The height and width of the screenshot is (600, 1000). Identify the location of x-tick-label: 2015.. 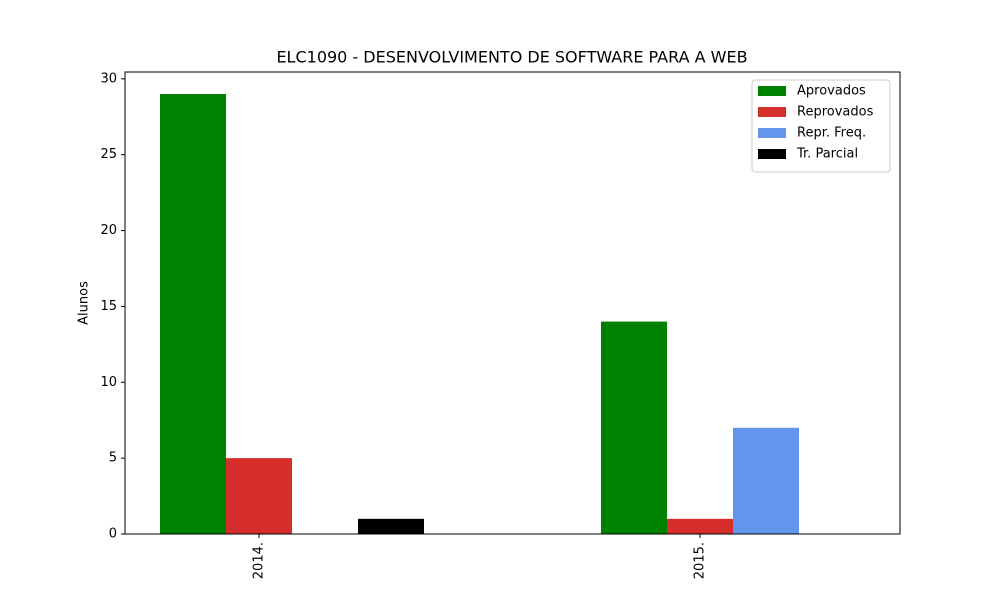
(700, 560).